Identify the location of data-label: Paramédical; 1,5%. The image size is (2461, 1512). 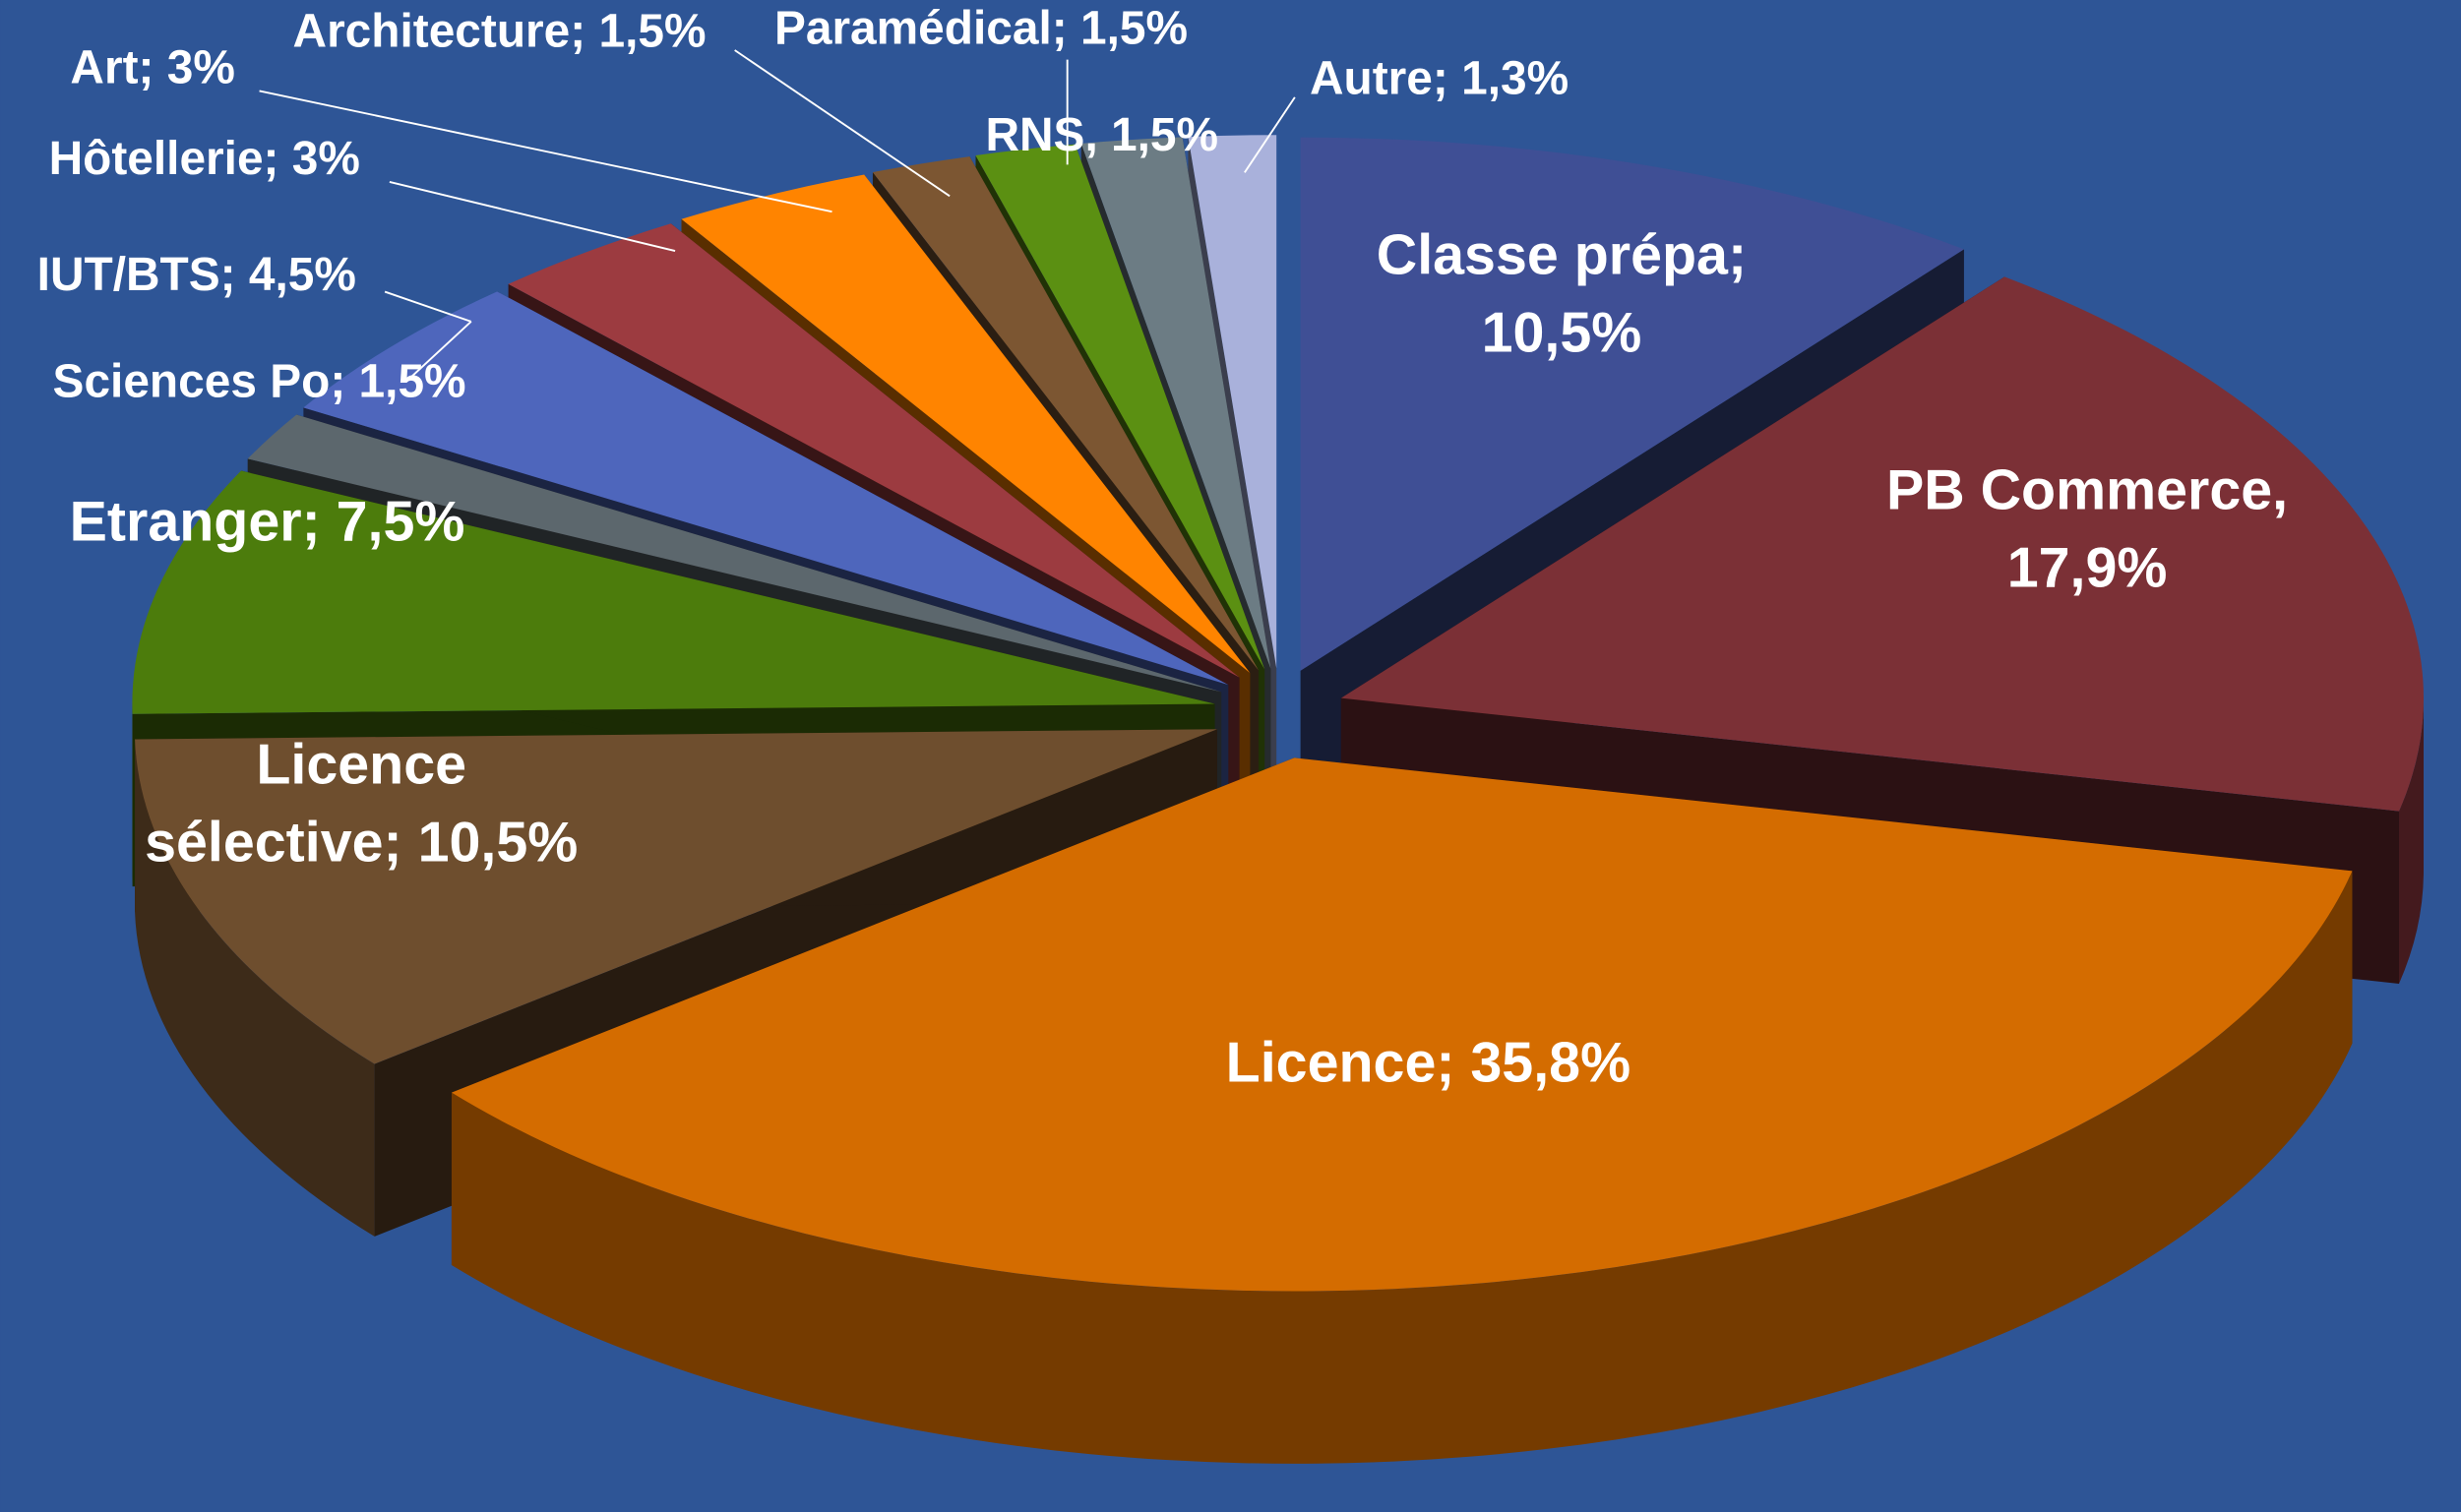
(981, 29).